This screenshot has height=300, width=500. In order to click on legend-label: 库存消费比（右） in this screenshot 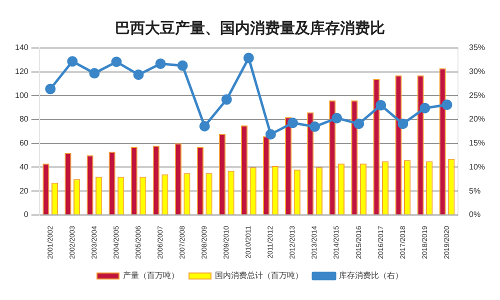, I will do `click(371, 275)`.